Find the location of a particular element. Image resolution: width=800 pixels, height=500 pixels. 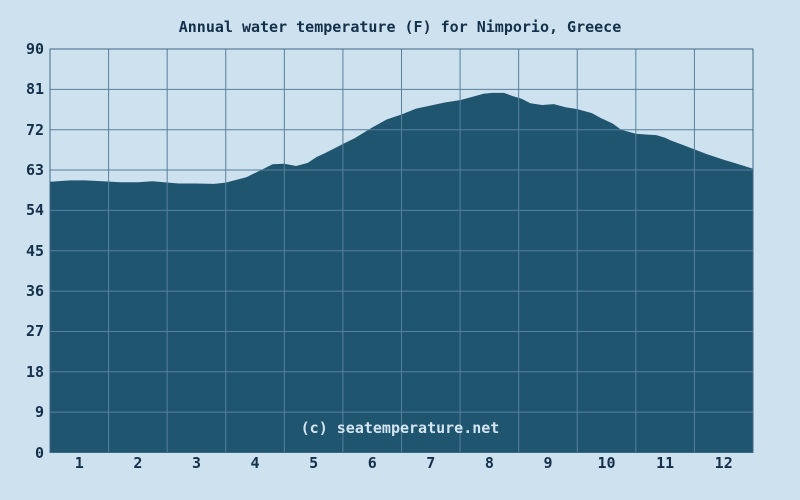

y-tick-label: 36 is located at coordinates (34, 291).